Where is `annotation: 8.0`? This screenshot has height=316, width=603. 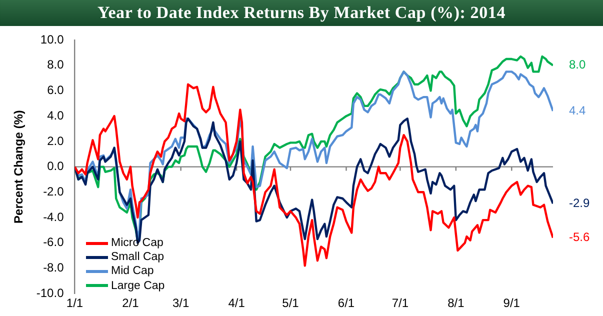
annotation: 8.0 is located at coordinates (577, 65).